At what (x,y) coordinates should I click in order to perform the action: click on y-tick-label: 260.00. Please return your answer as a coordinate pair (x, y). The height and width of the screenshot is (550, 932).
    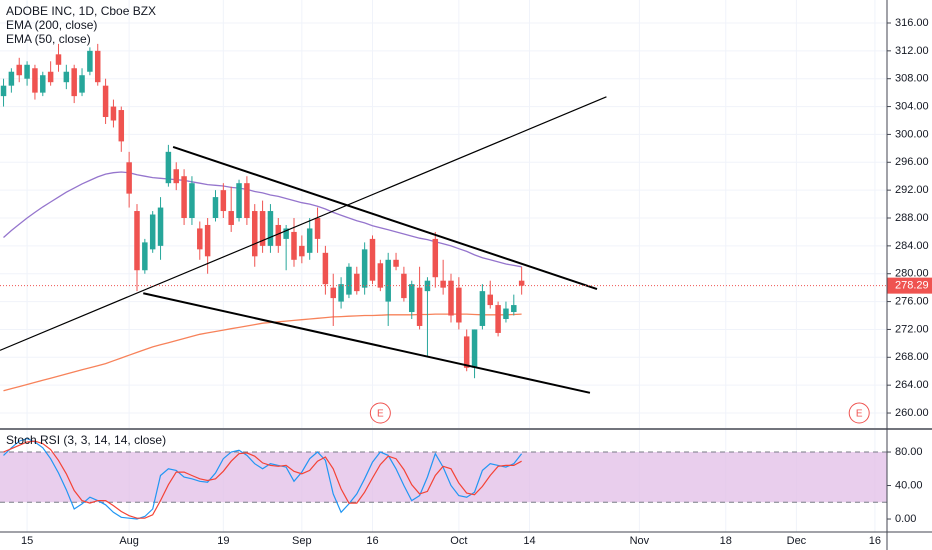
    Looking at the image, I should click on (912, 413).